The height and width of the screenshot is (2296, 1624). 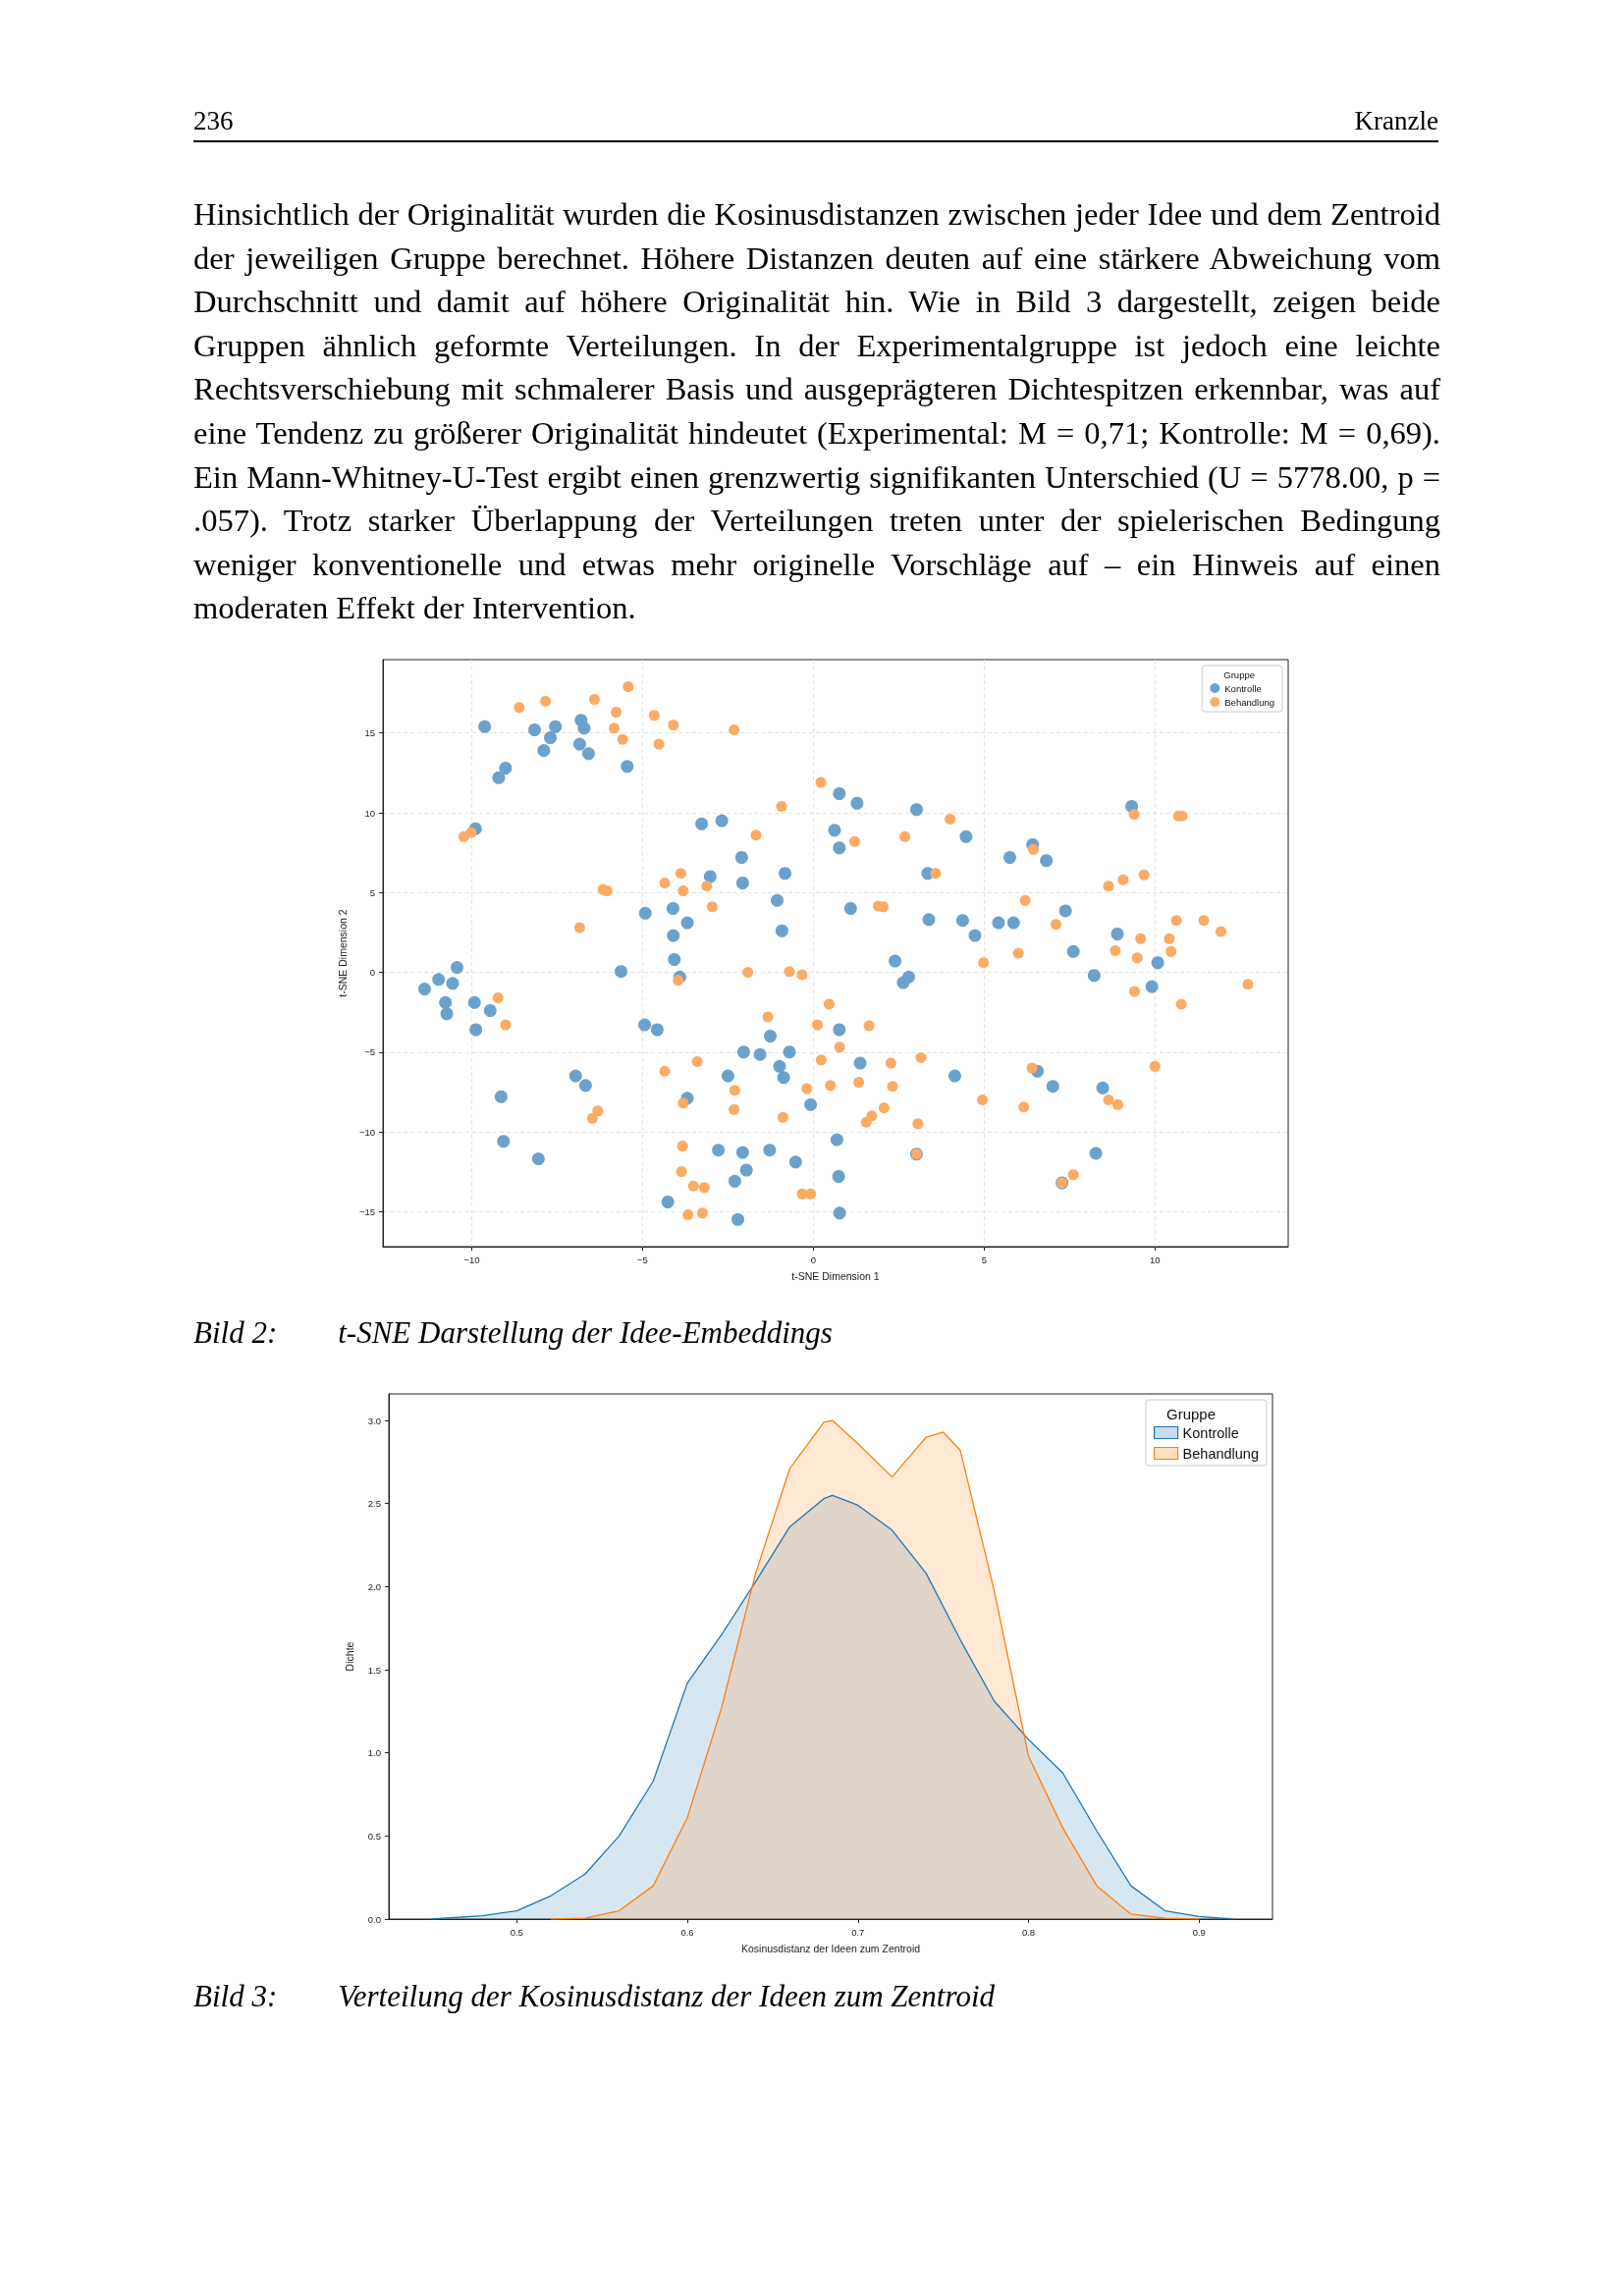 I want to click on y-tick-label: −15, so click(x=366, y=1211).